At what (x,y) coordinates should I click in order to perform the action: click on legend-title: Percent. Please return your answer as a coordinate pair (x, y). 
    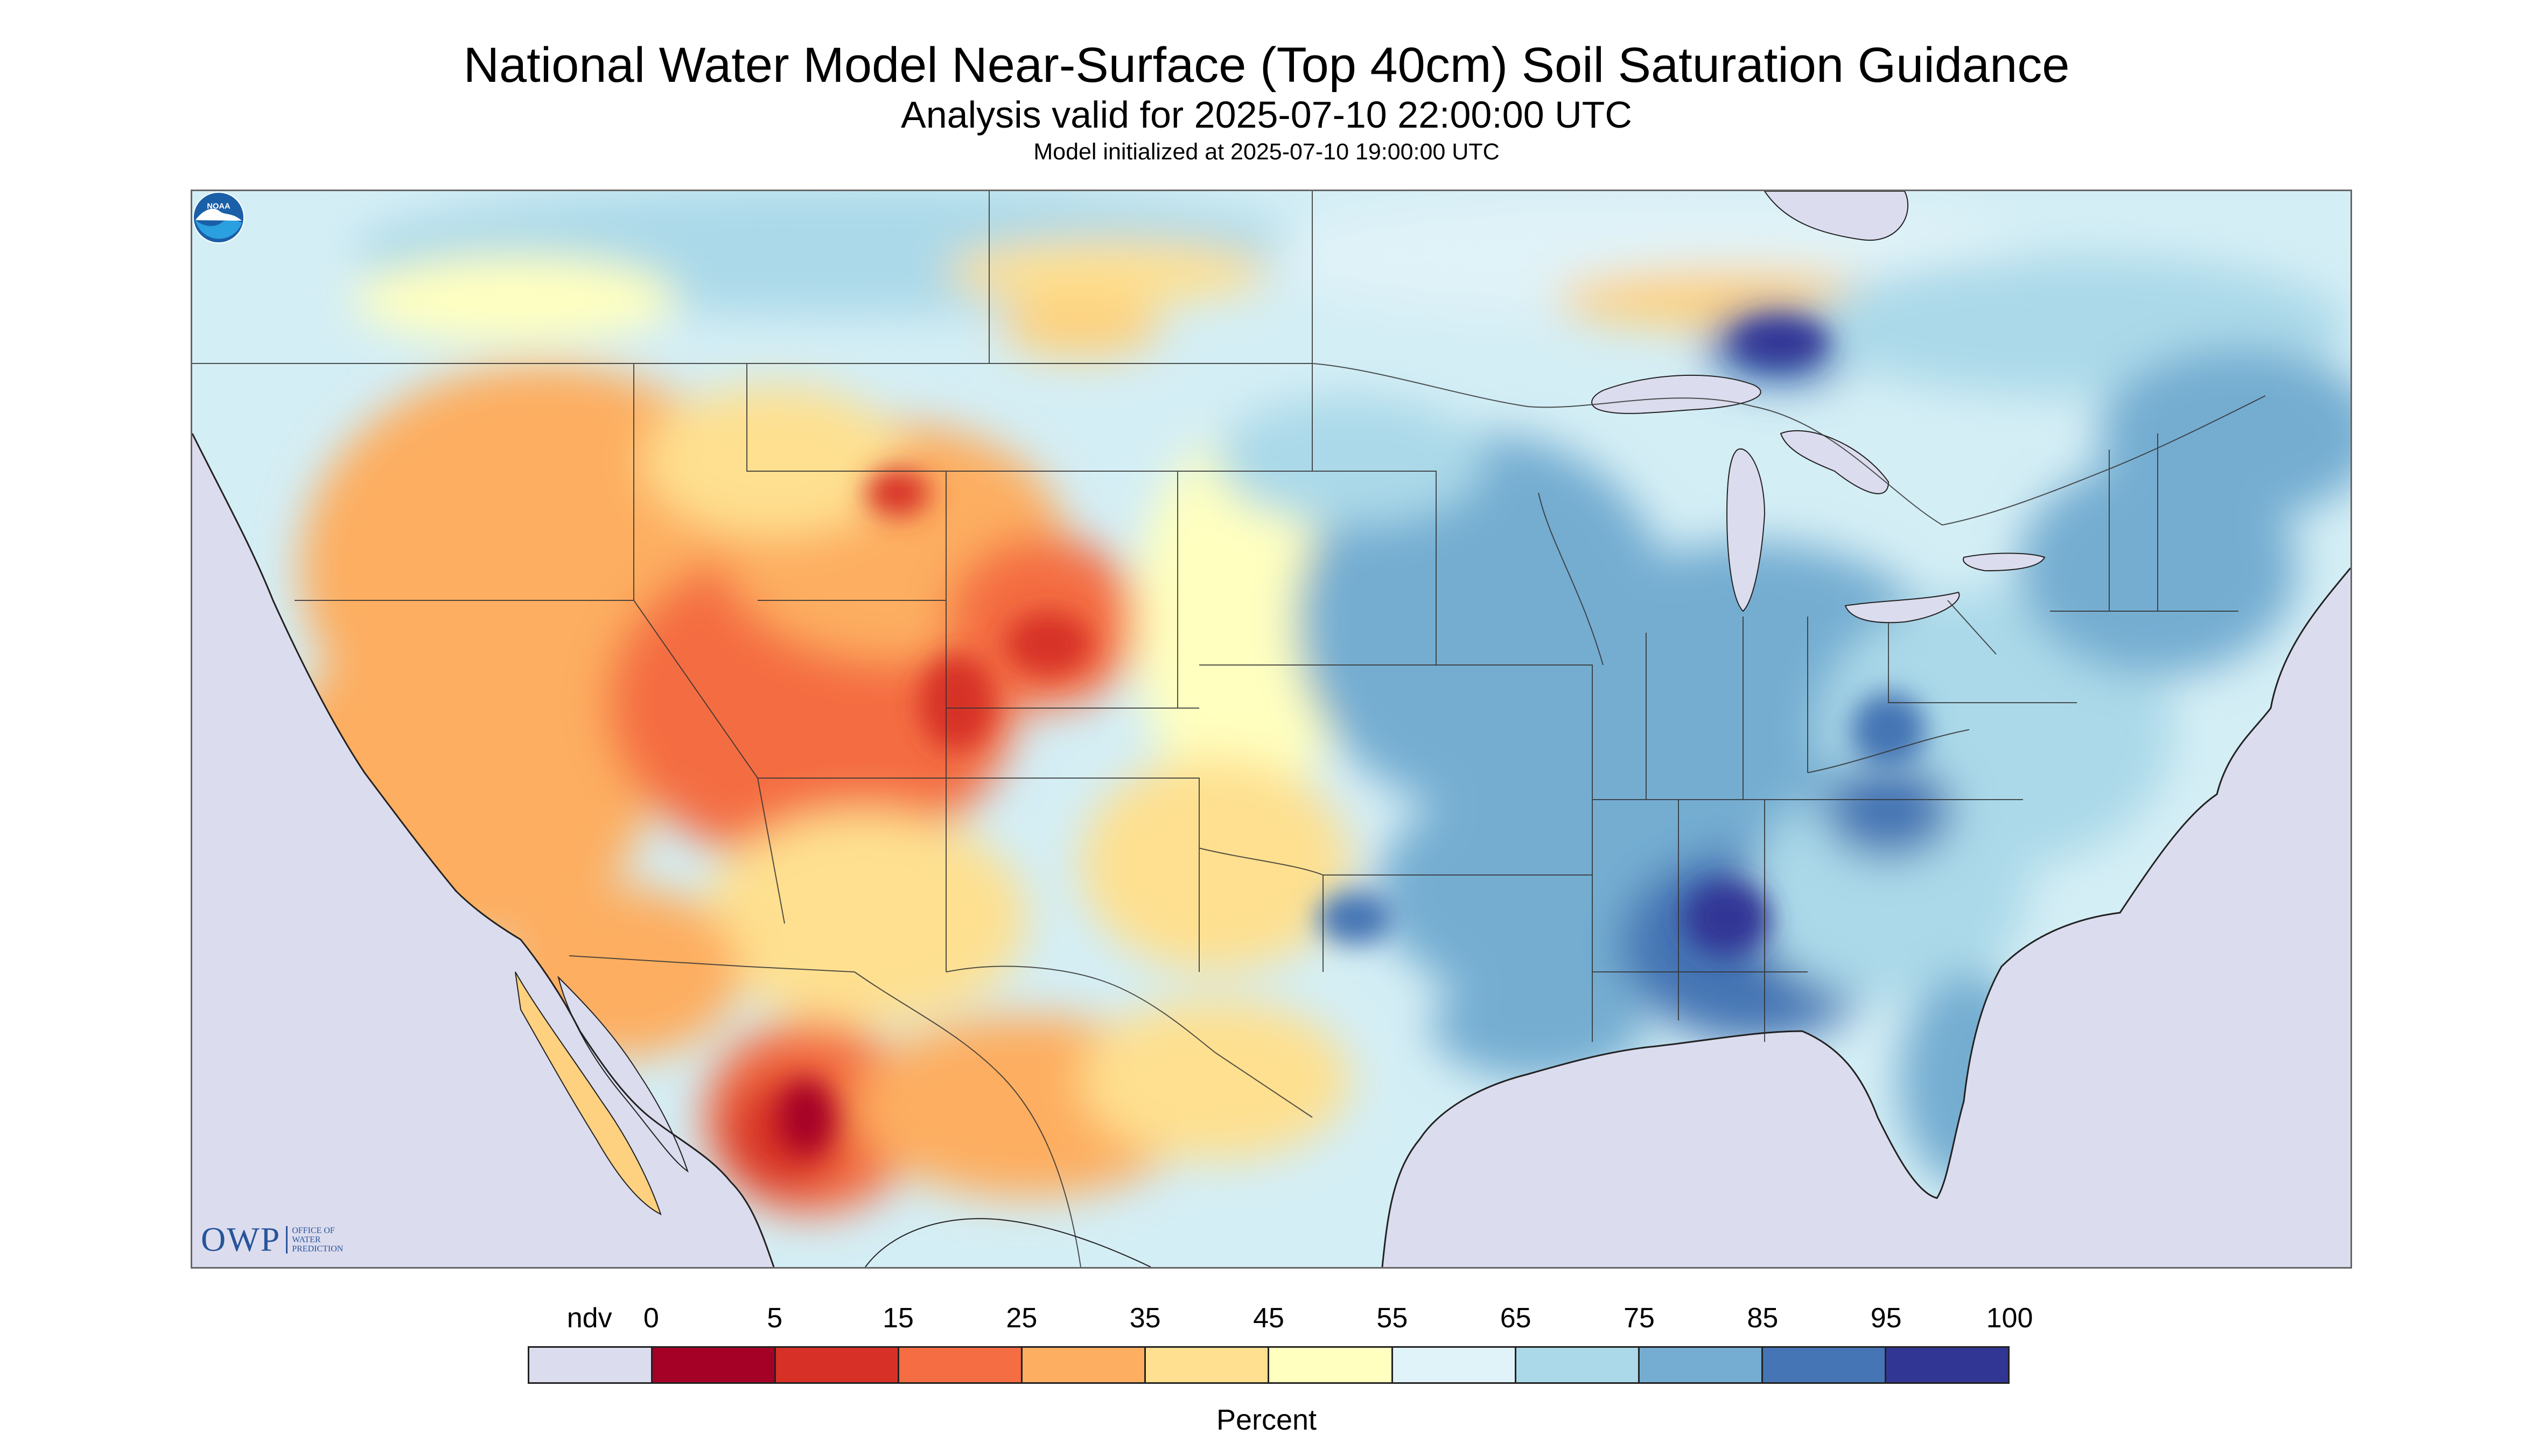
    Looking at the image, I should click on (1266, 1420).